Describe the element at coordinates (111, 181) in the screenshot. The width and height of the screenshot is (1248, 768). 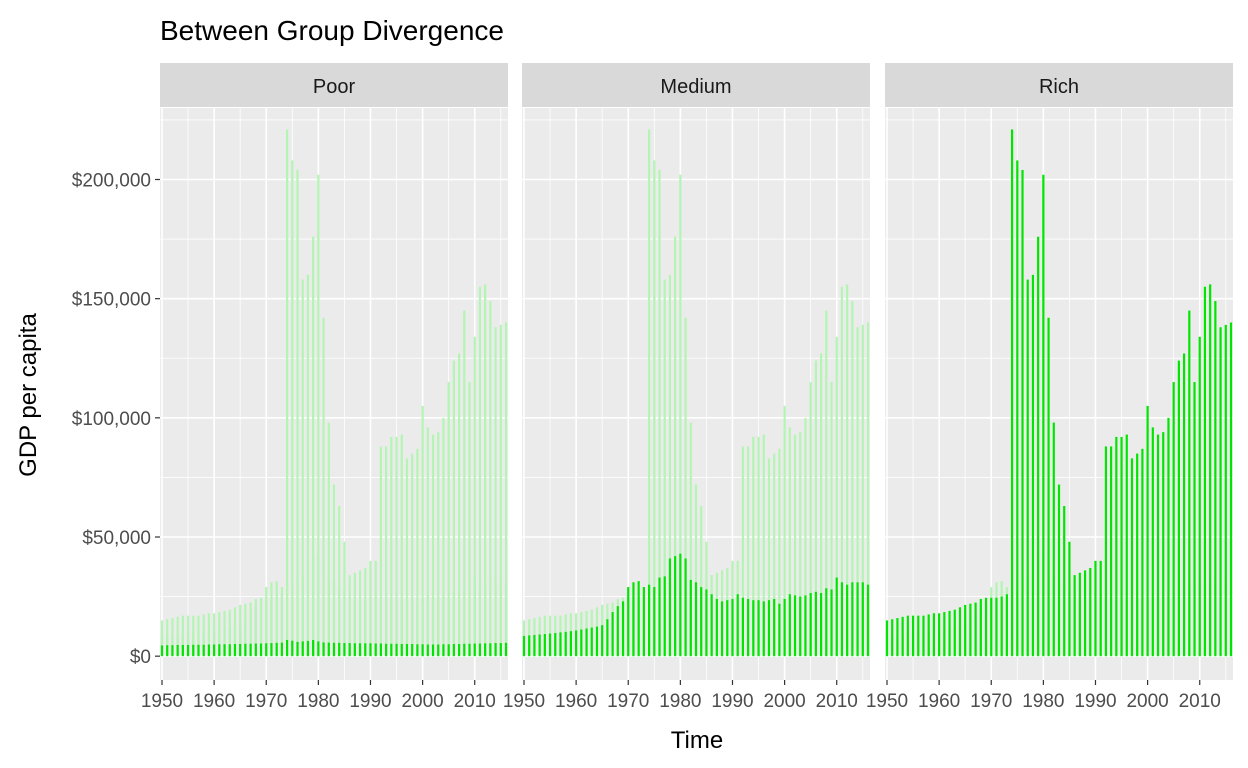
I see `y-tick-label: $200,000` at that location.